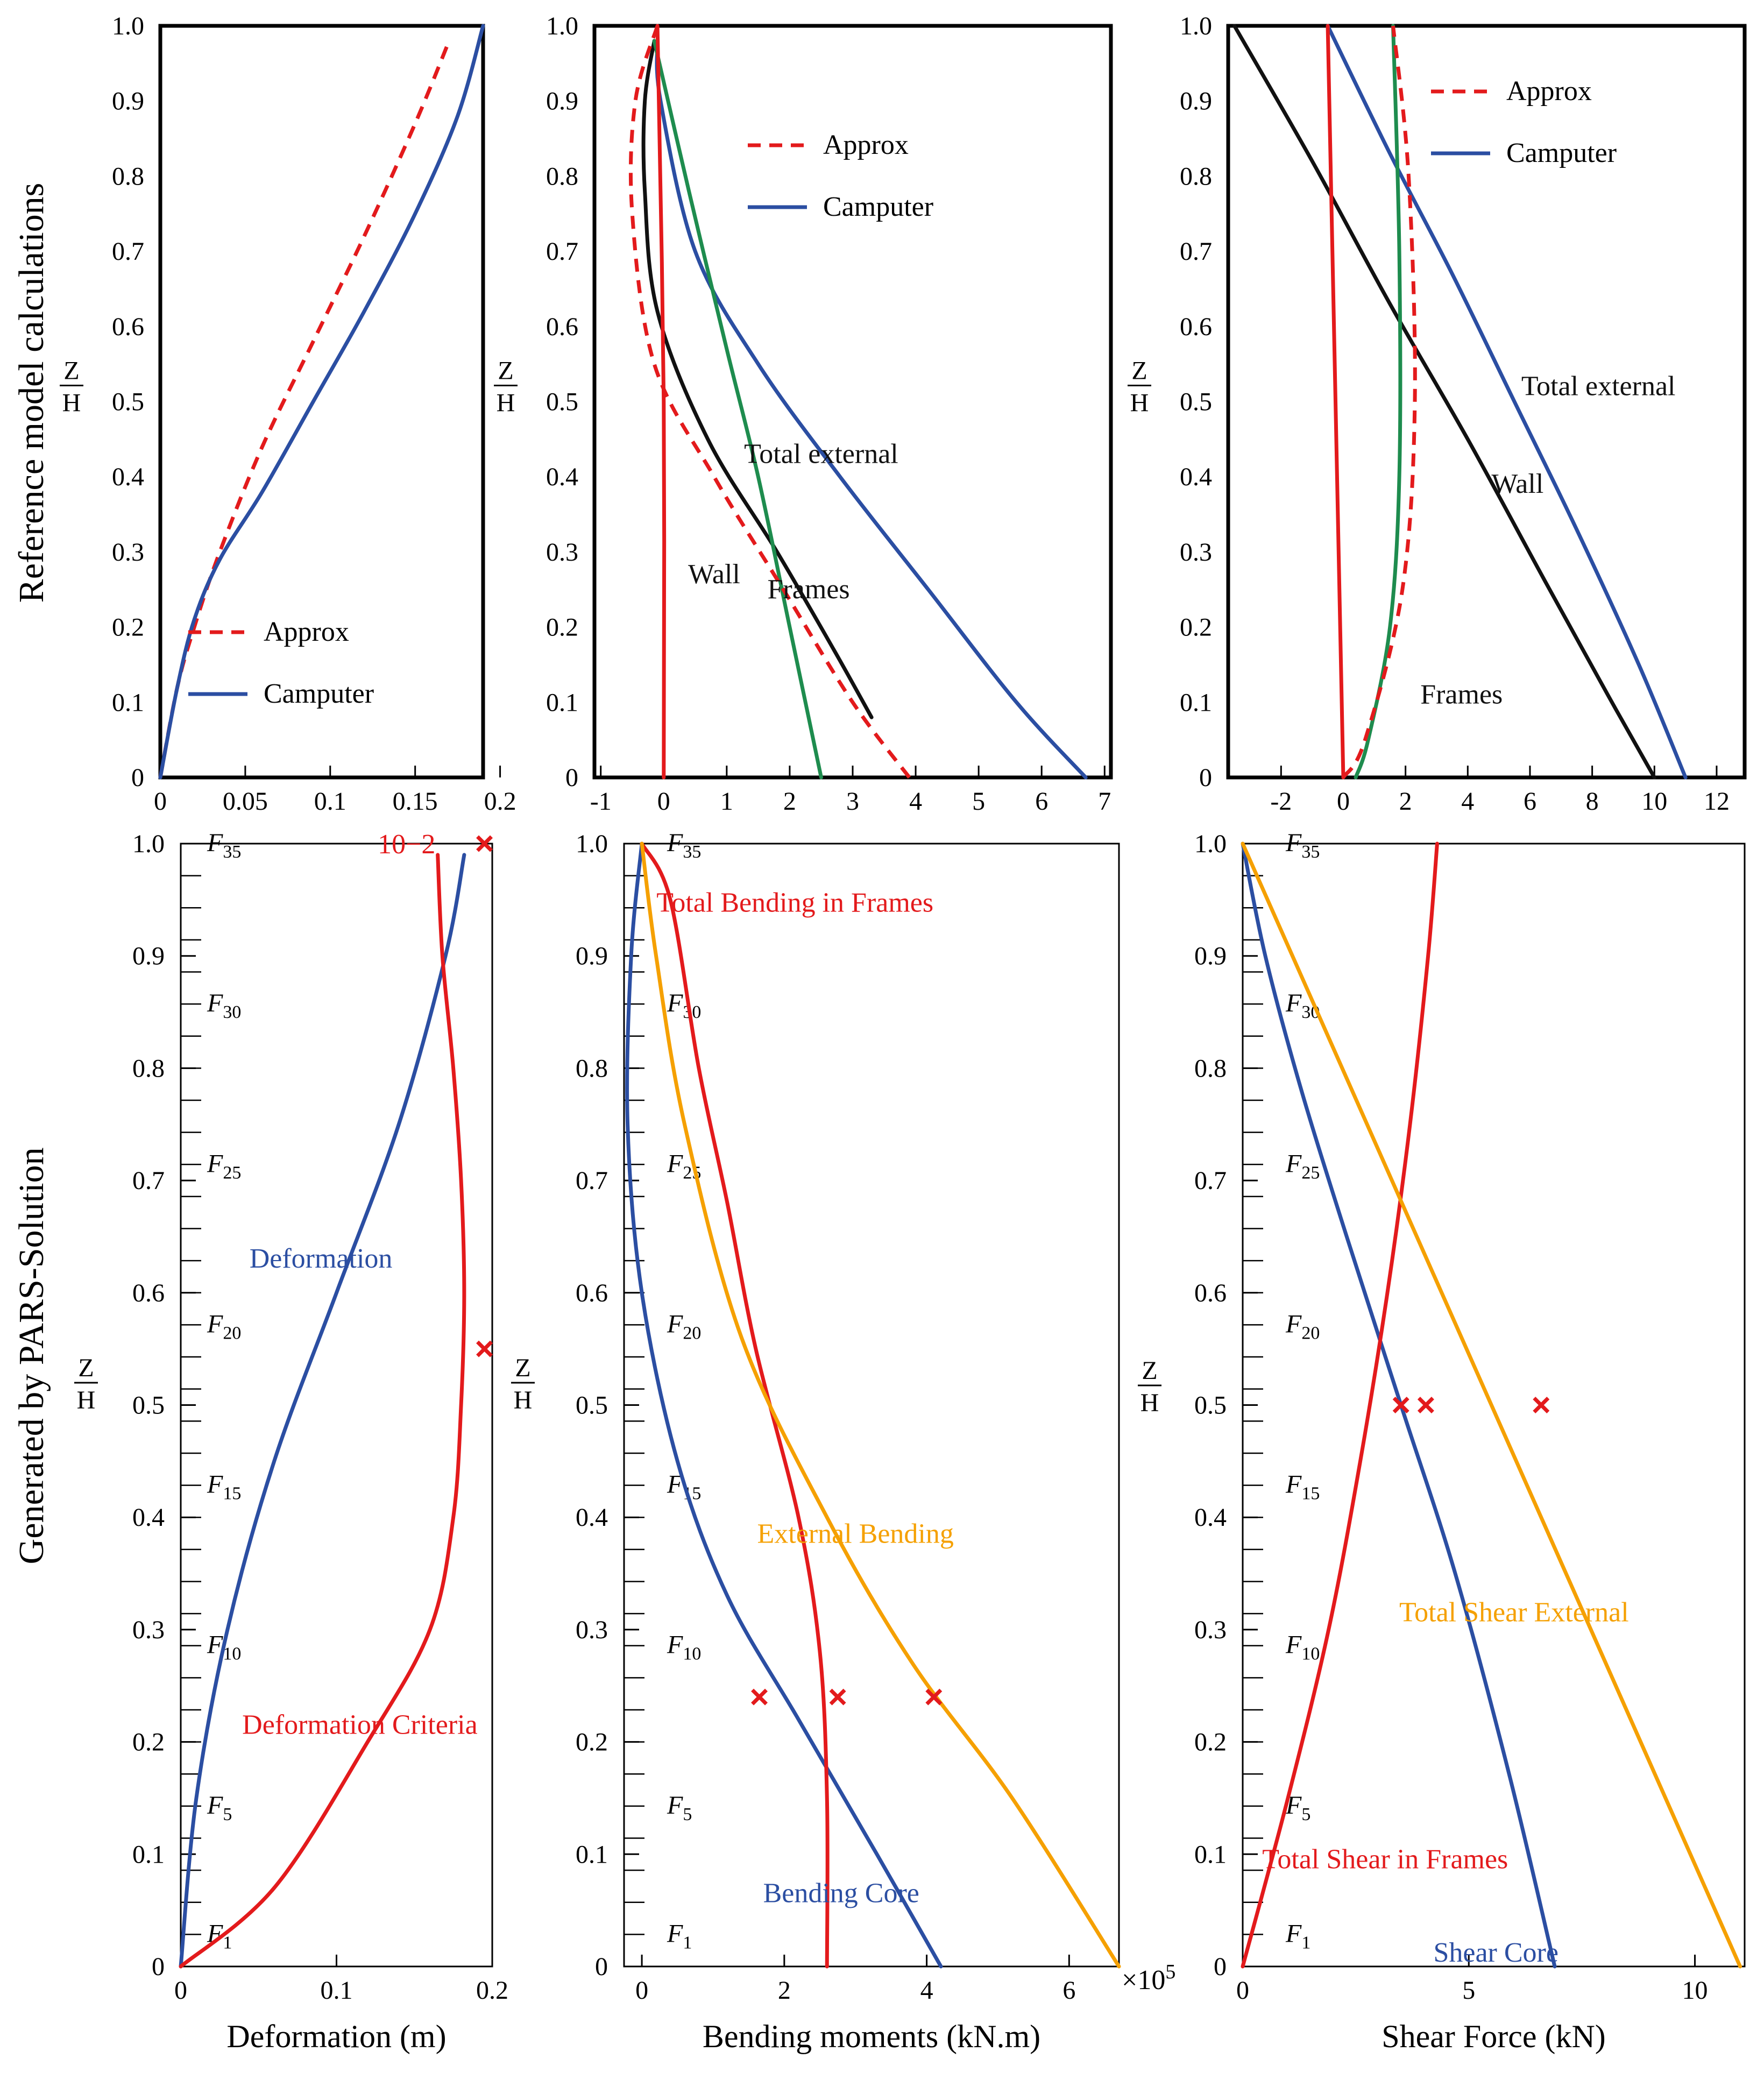  What do you see at coordinates (601, 801) in the screenshot?
I see `x-tick-label: -1` at bounding box center [601, 801].